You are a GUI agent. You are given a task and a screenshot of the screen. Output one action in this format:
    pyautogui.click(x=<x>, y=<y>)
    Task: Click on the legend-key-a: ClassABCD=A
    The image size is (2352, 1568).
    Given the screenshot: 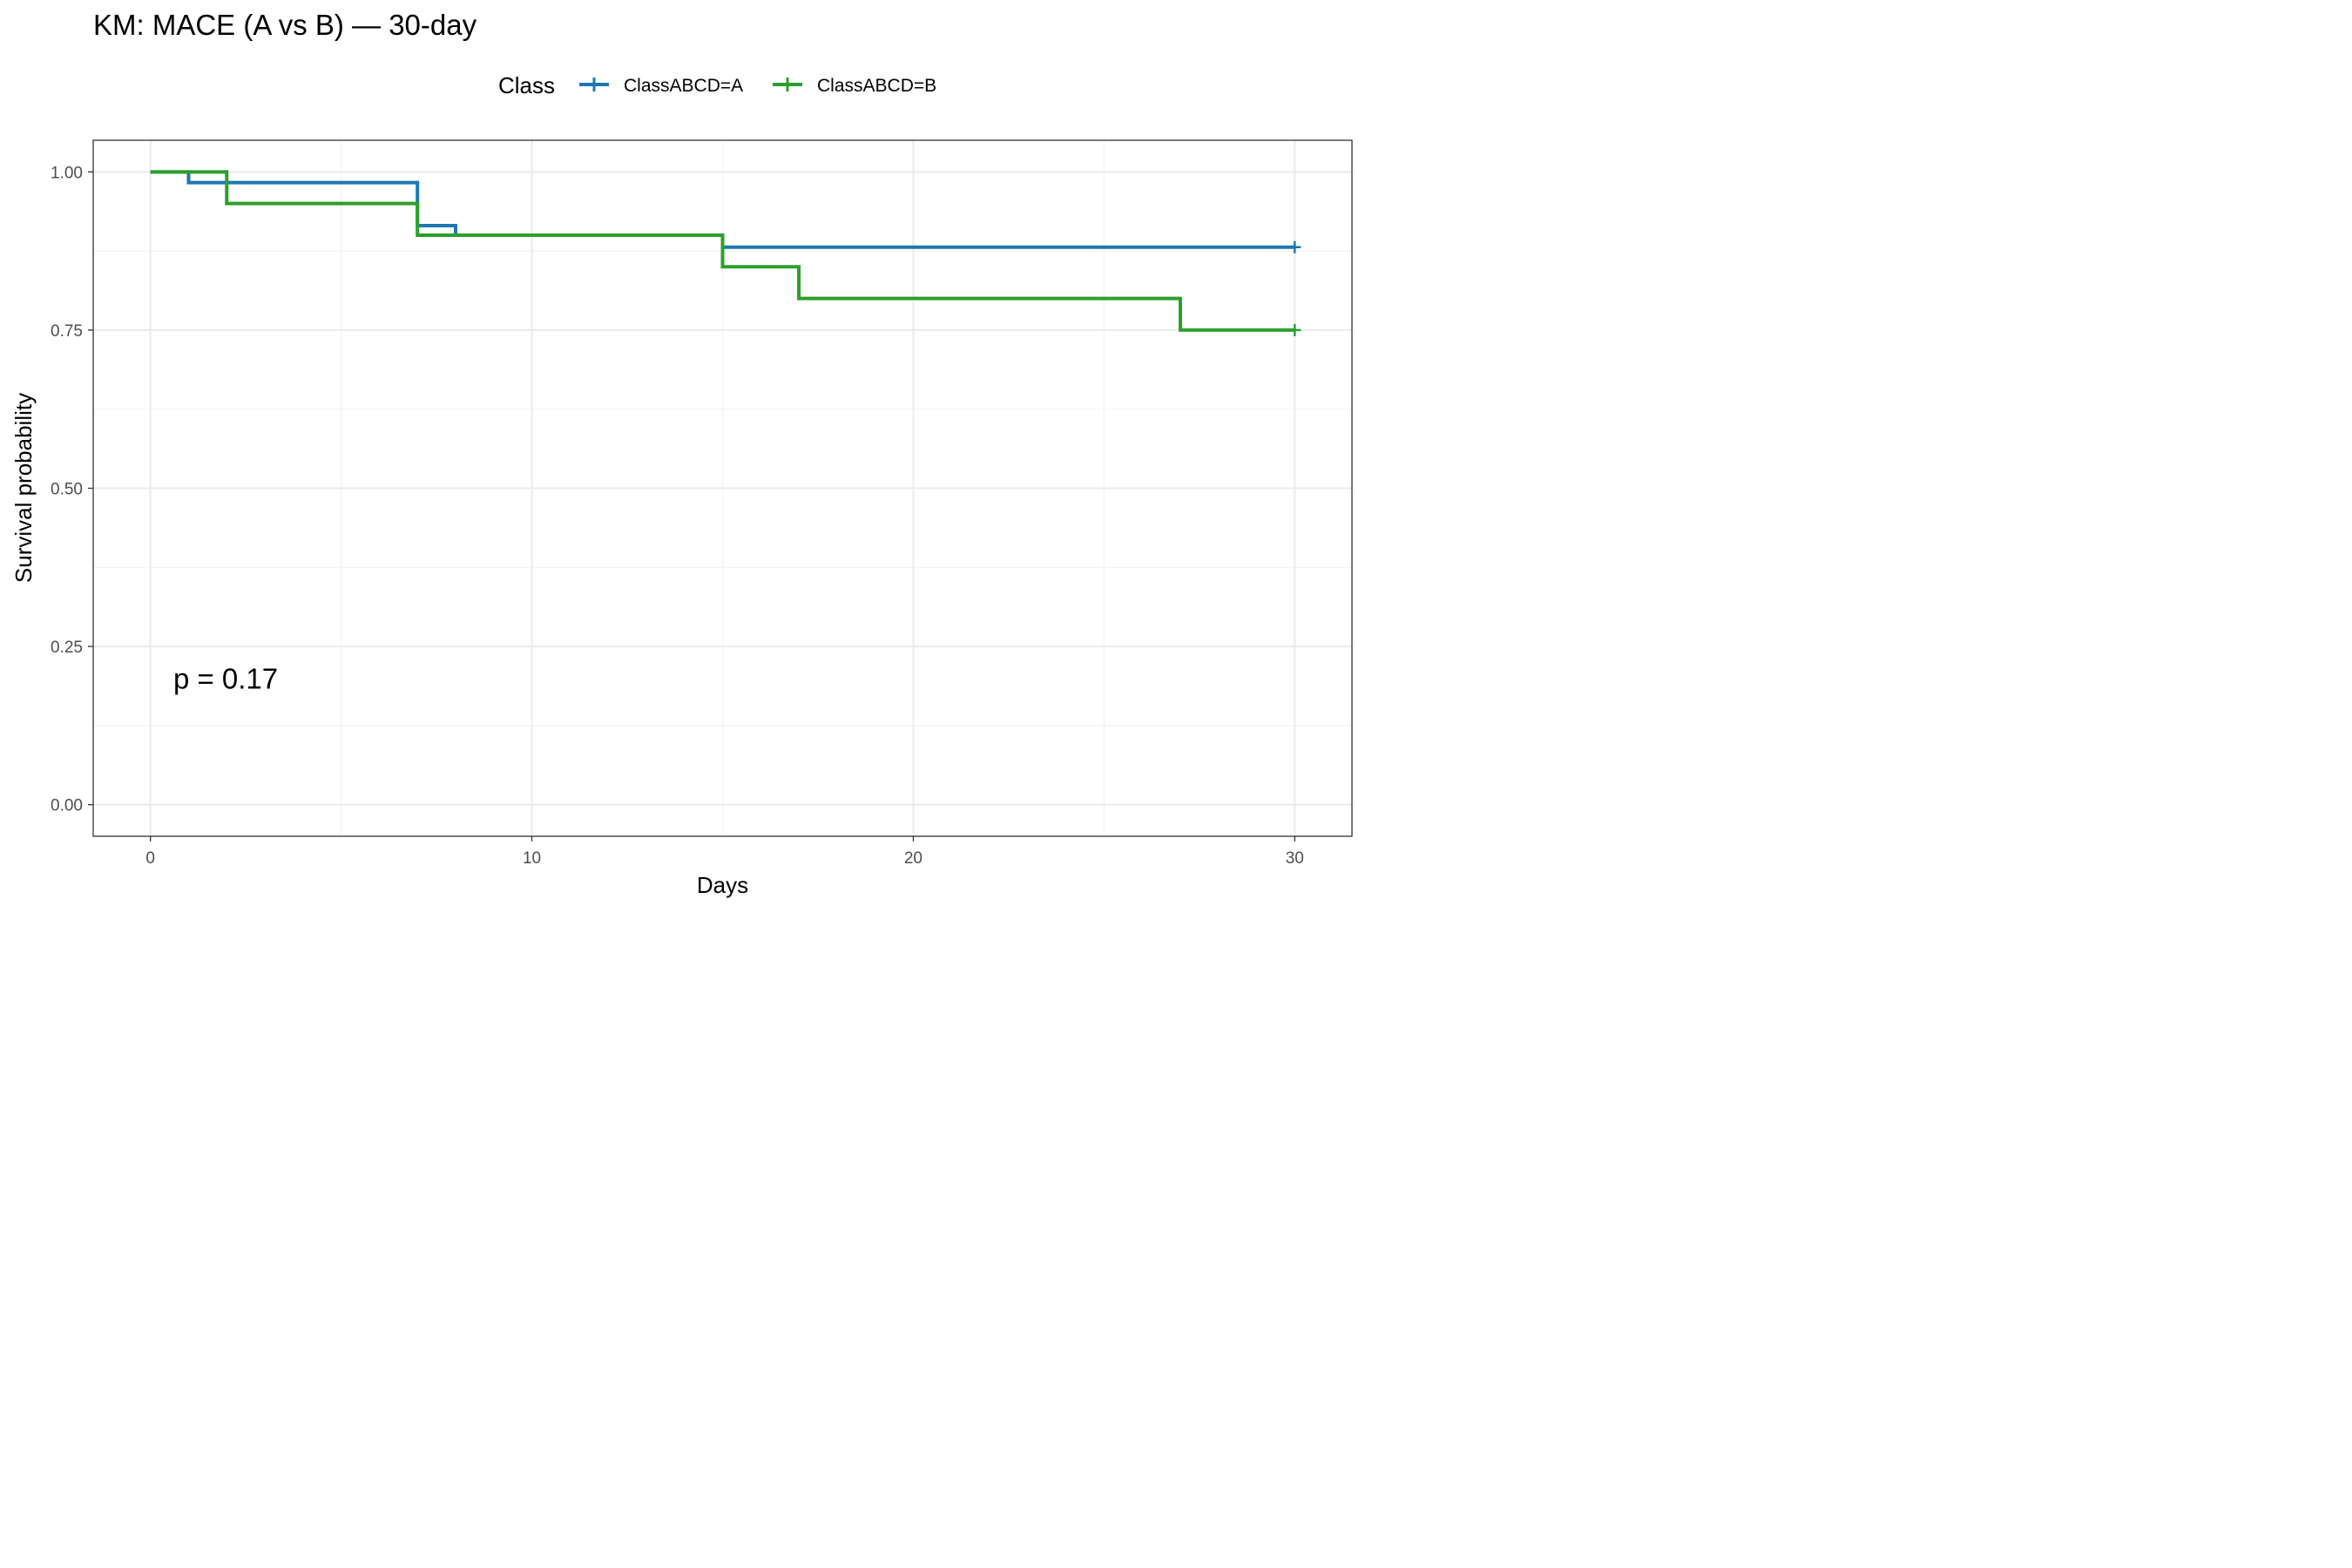 What is the action you would take?
    pyautogui.click(x=661, y=86)
    